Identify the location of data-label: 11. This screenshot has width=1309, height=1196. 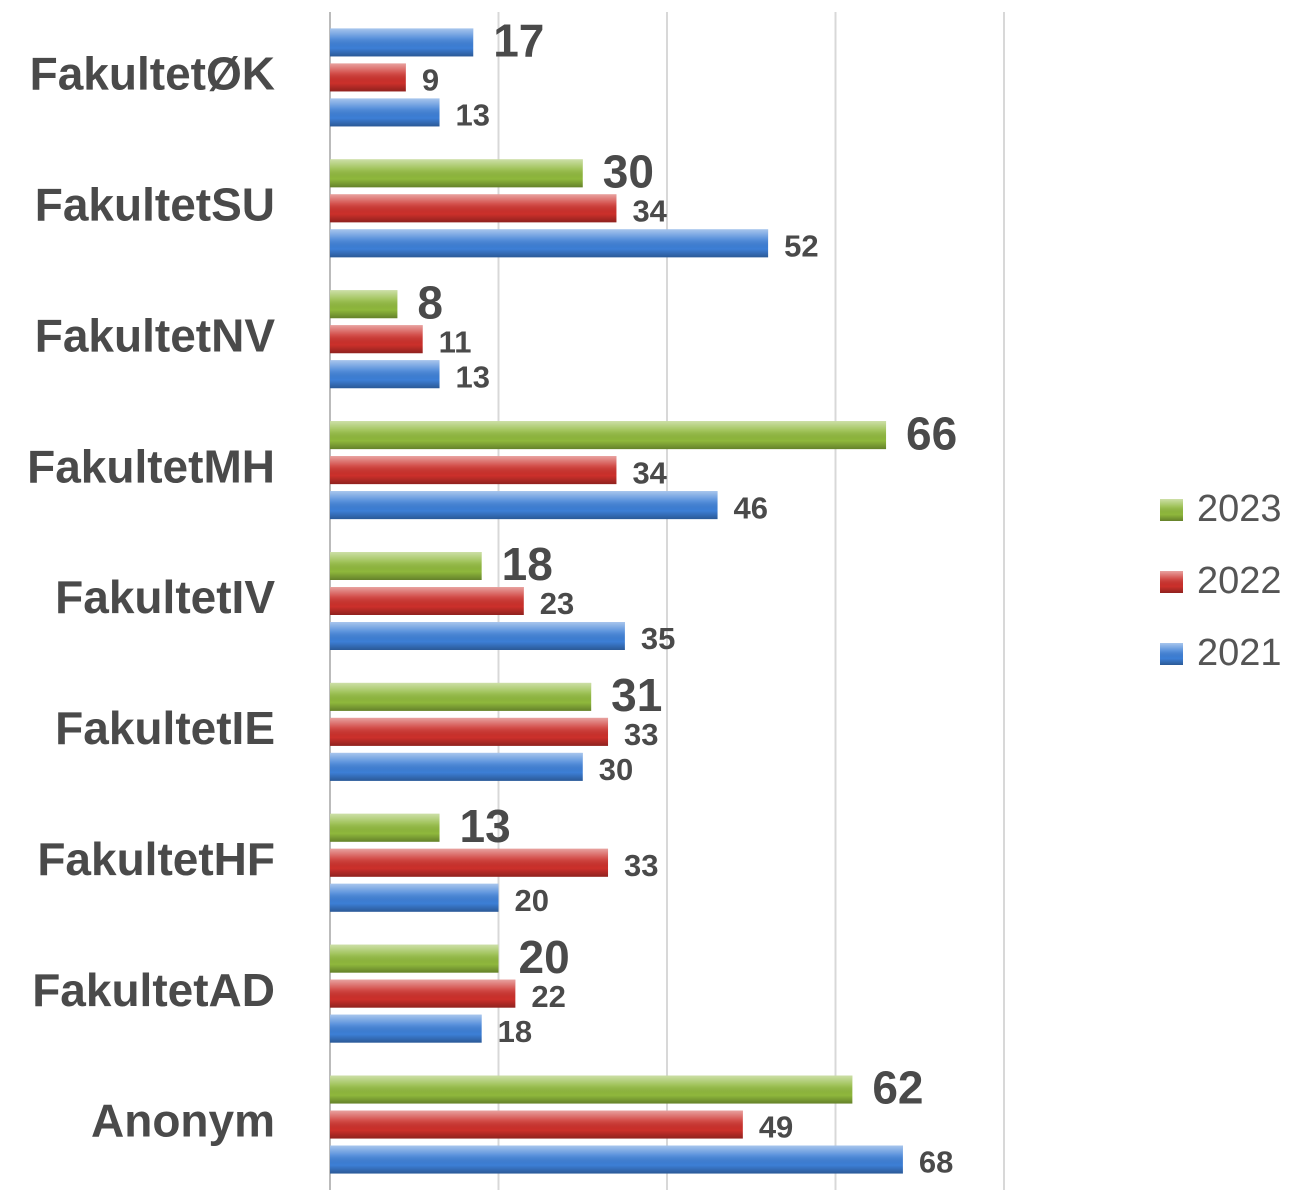
(455, 341).